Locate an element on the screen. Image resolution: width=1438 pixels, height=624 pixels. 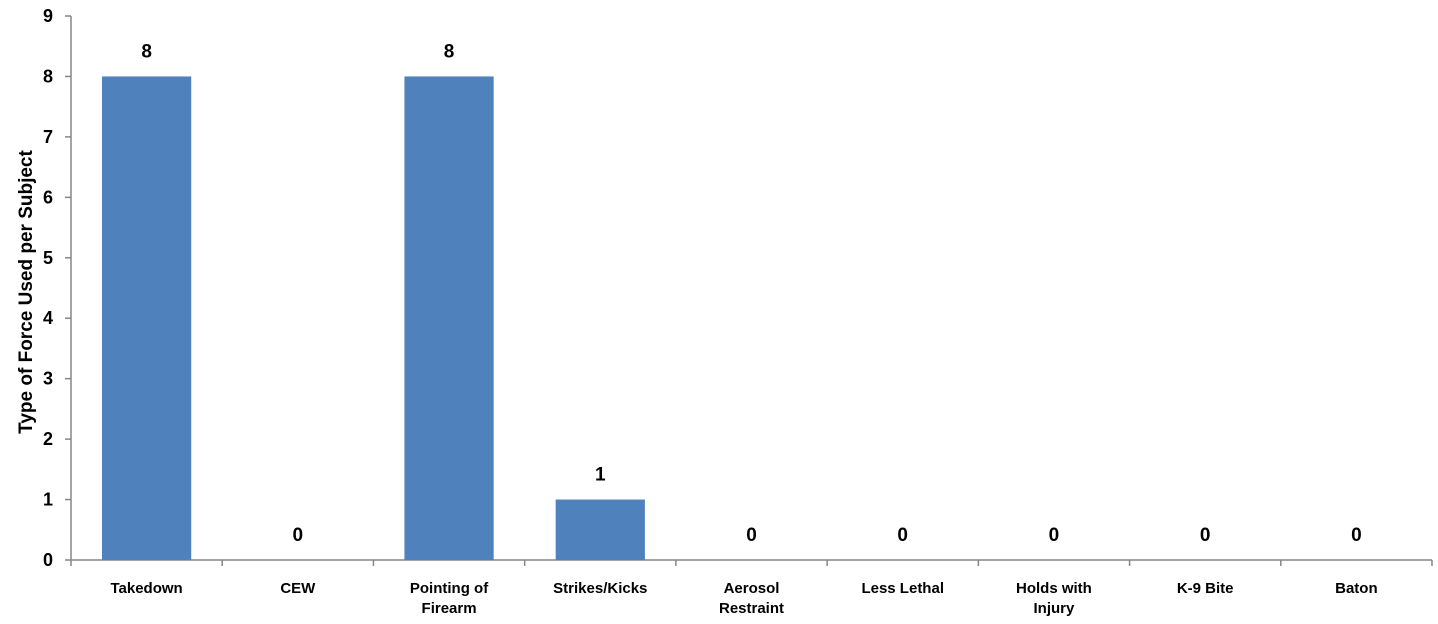
y-axis-title: Type of Force Used per Subject is located at coordinates (26, 292).